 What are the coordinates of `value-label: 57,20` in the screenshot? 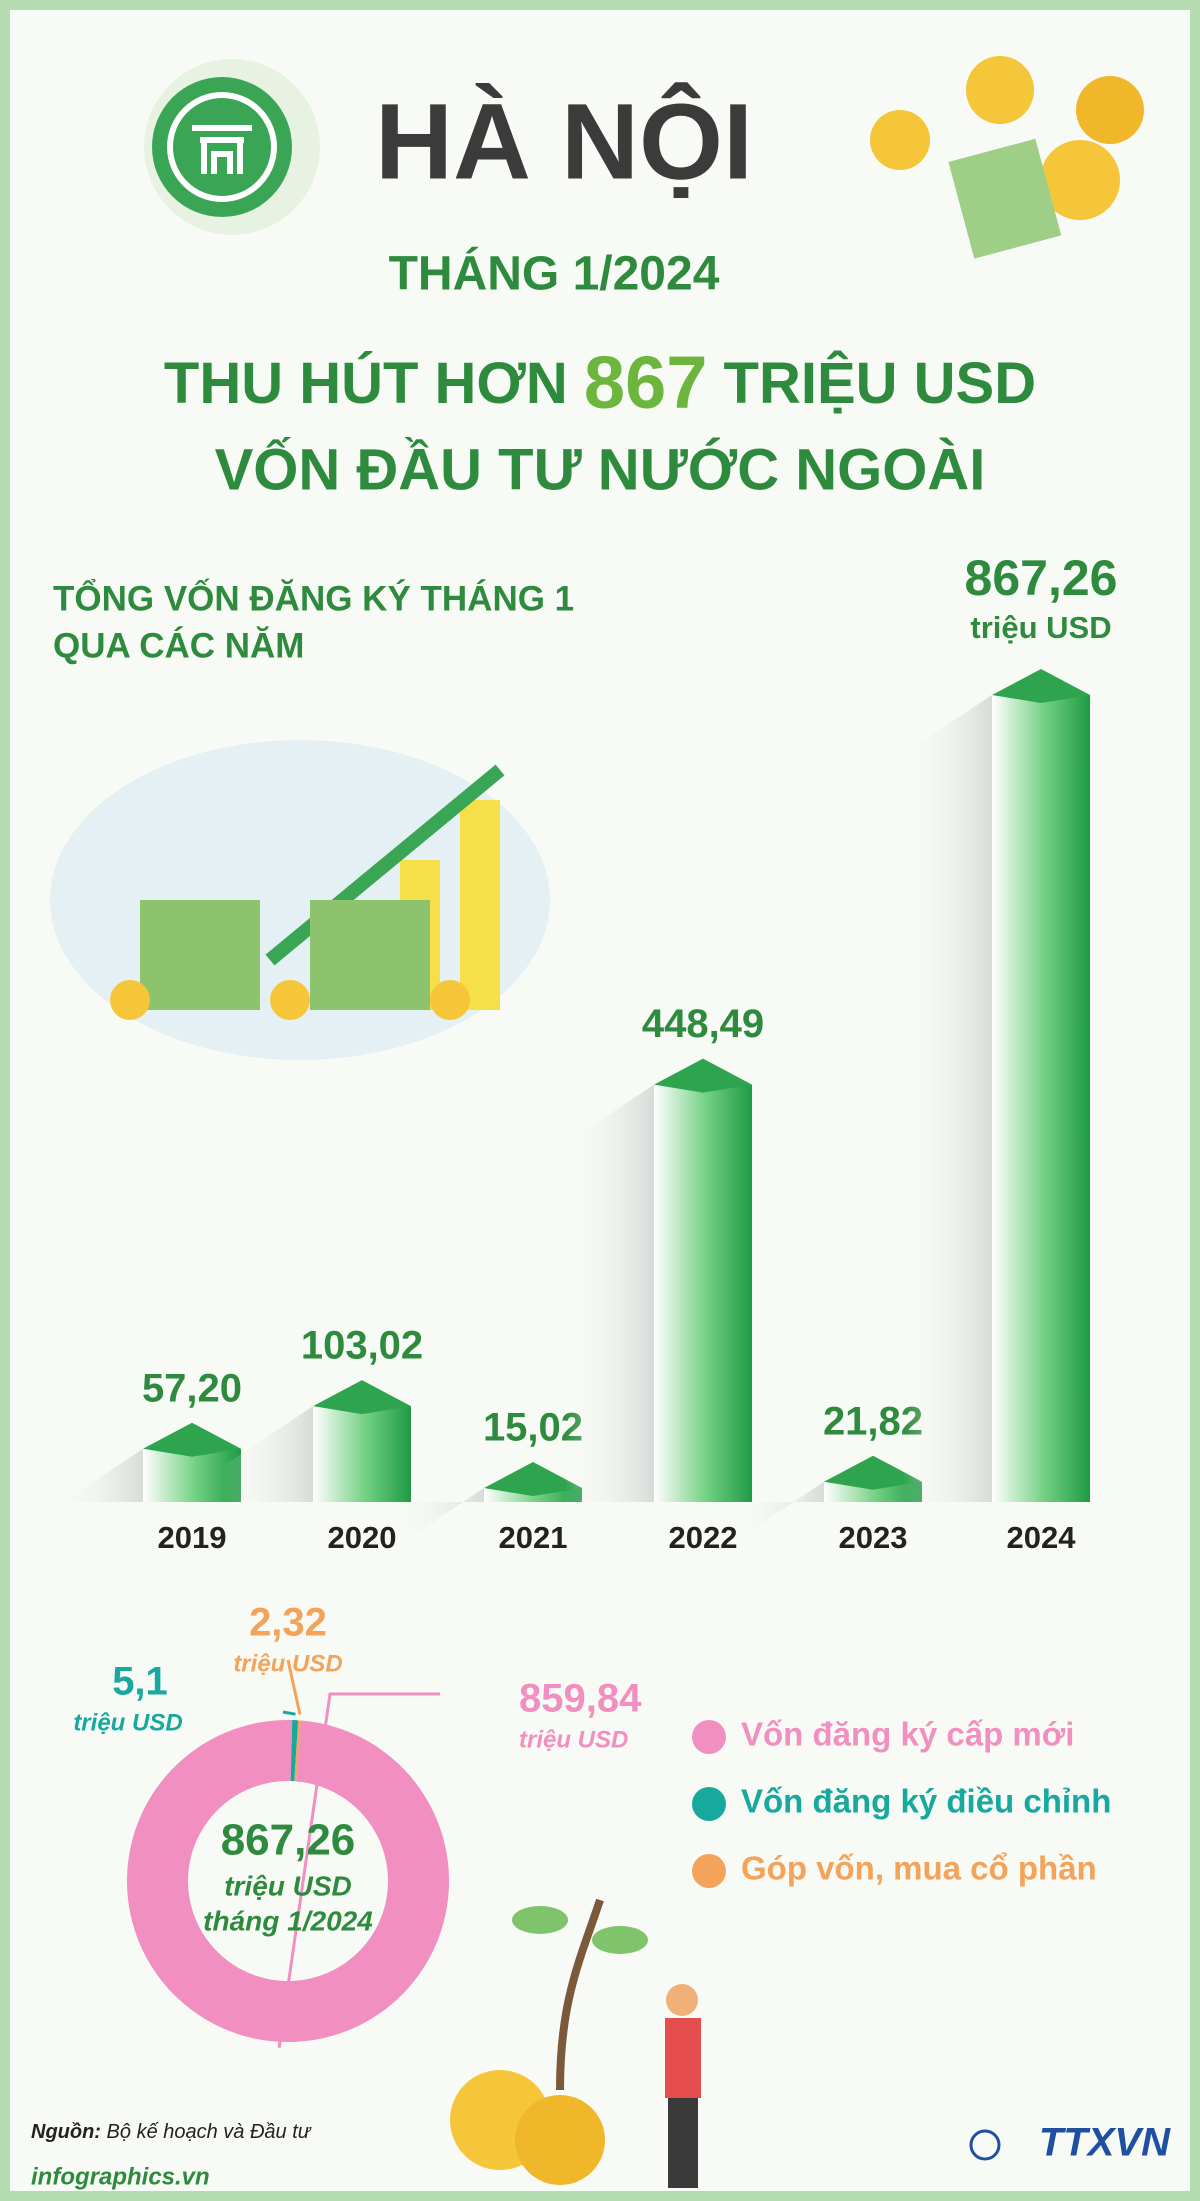 It's located at (192, 1388).